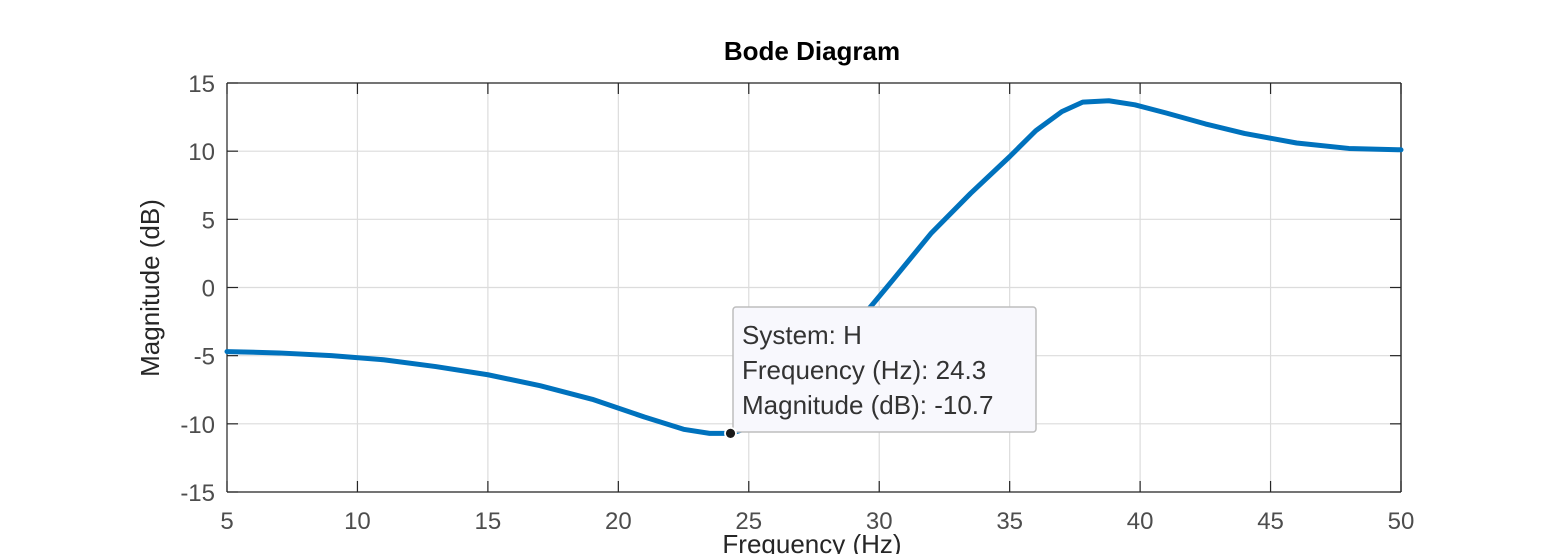 The image size is (1548, 554). I want to click on datatip-system: System: H, so click(802, 335).